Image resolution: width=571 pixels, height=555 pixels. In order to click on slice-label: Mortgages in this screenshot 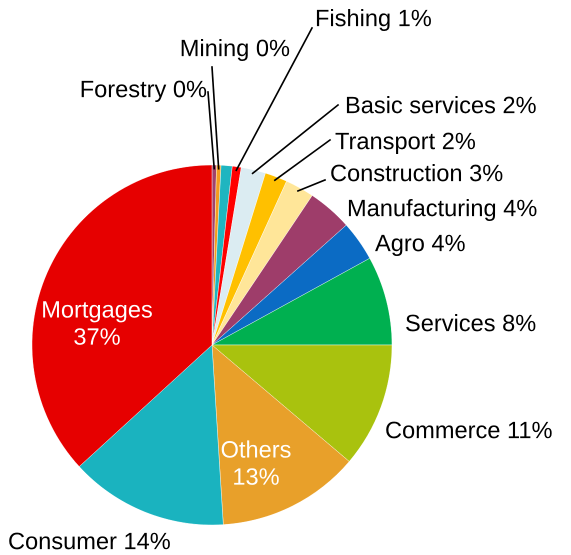, I will do `click(97, 311)`.